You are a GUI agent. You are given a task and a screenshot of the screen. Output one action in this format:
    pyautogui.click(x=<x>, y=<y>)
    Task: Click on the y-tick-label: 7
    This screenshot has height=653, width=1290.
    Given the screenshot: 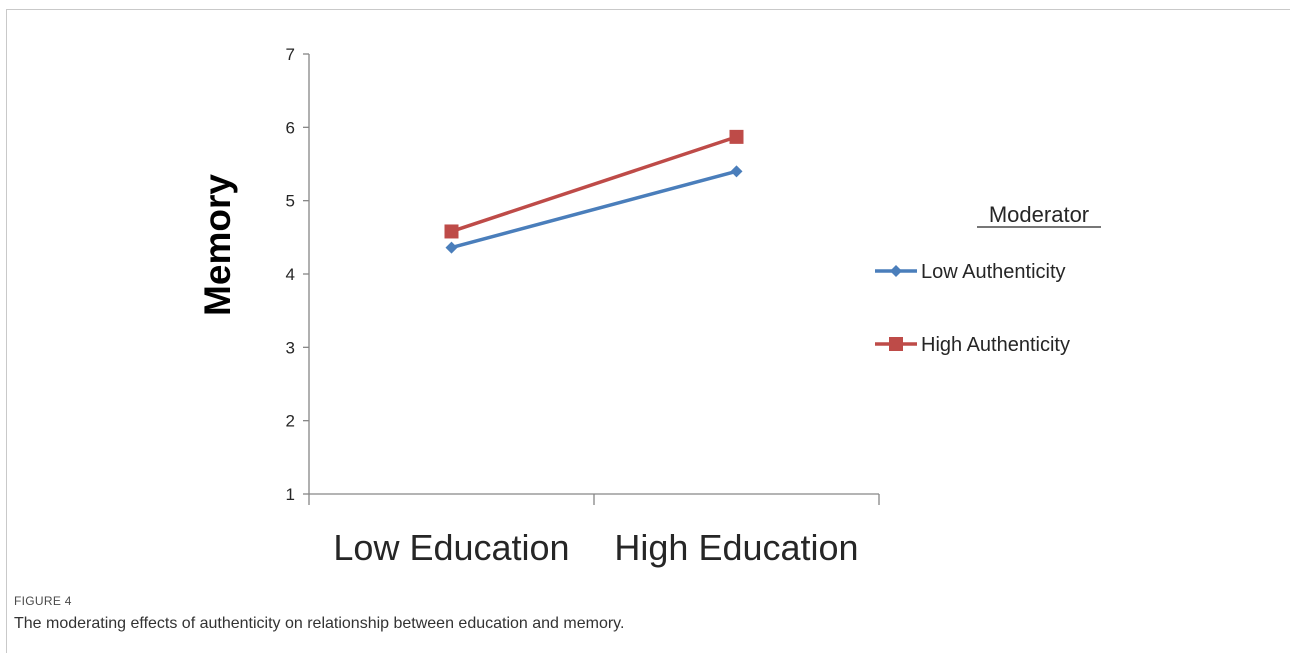 What is the action you would take?
    pyautogui.click(x=290, y=54)
    